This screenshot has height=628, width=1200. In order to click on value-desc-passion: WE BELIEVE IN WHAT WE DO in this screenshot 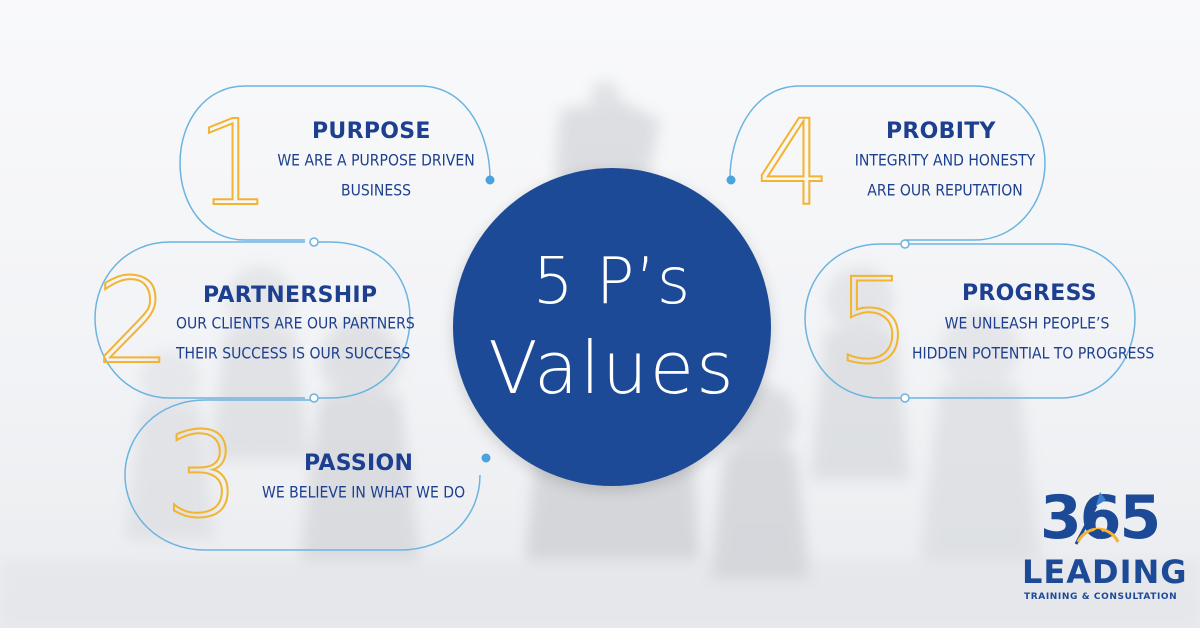, I will do `click(364, 493)`.